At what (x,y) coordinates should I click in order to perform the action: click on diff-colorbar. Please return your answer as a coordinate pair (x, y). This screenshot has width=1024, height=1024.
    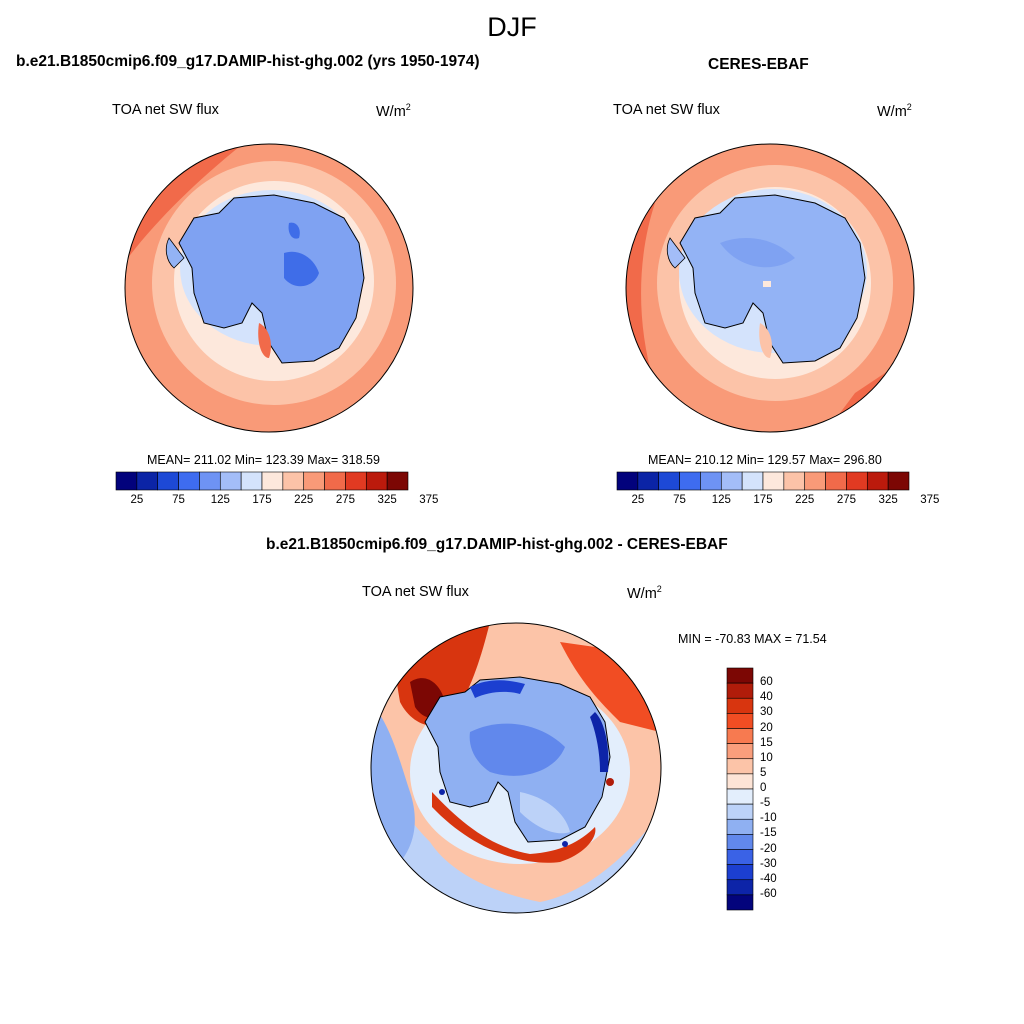
    Looking at the image, I should click on (740, 789).